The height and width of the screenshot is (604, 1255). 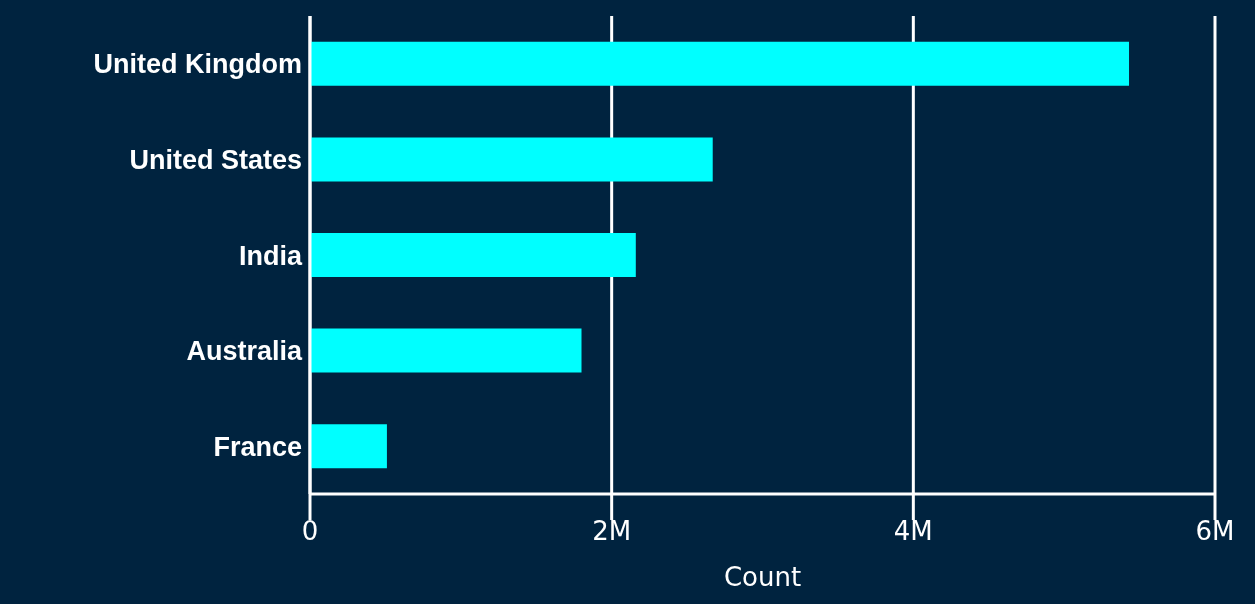 What do you see at coordinates (1215, 531) in the screenshot?
I see `x-tick-label: 6M` at bounding box center [1215, 531].